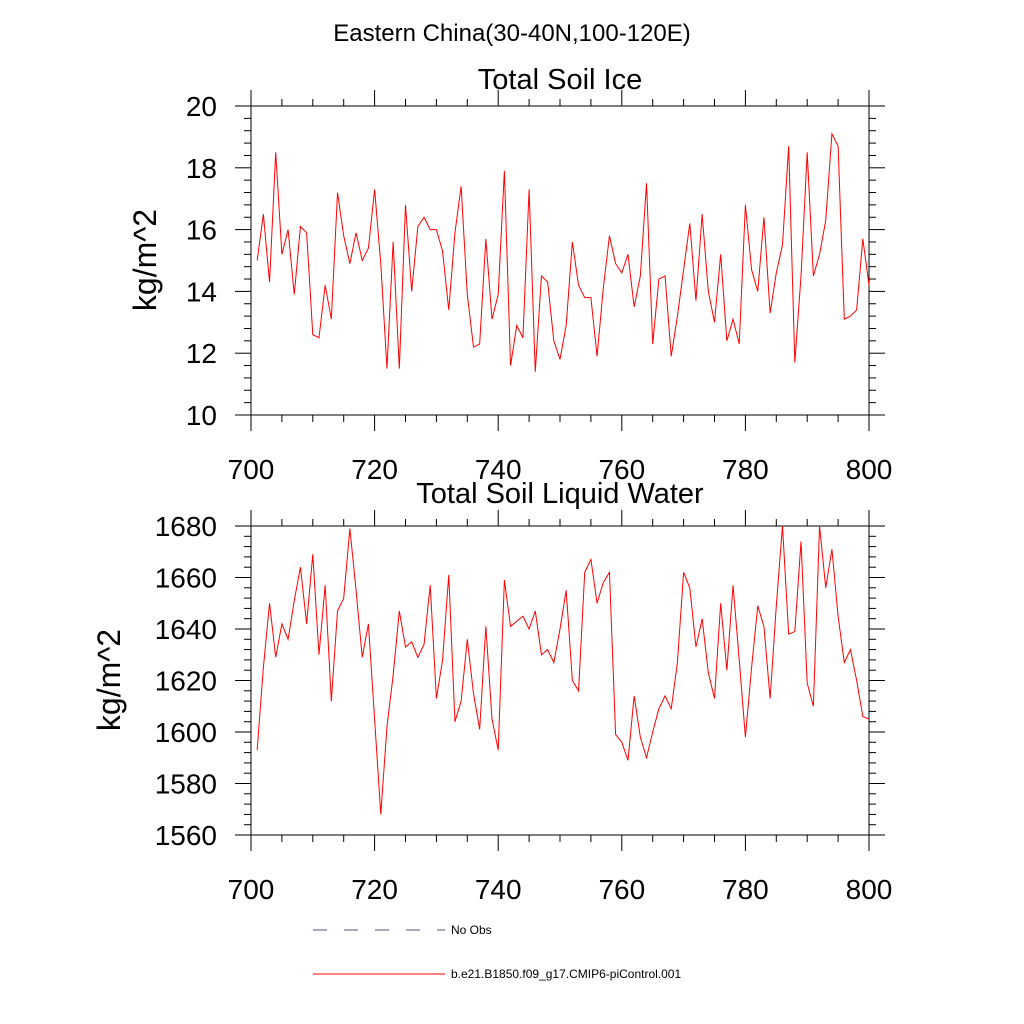 Image resolution: width=1024 pixels, height=1024 pixels. I want to click on y-tick-label: 20, so click(201, 106).